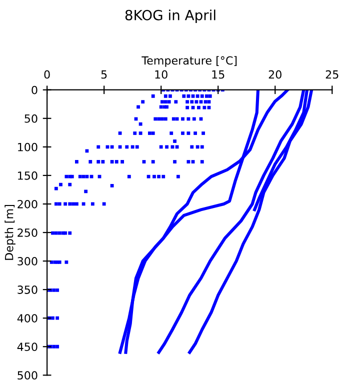 The image size is (341, 384). Describe the element at coordinates (28, 175) in the screenshot. I see `y-tick-label: 150` at that location.